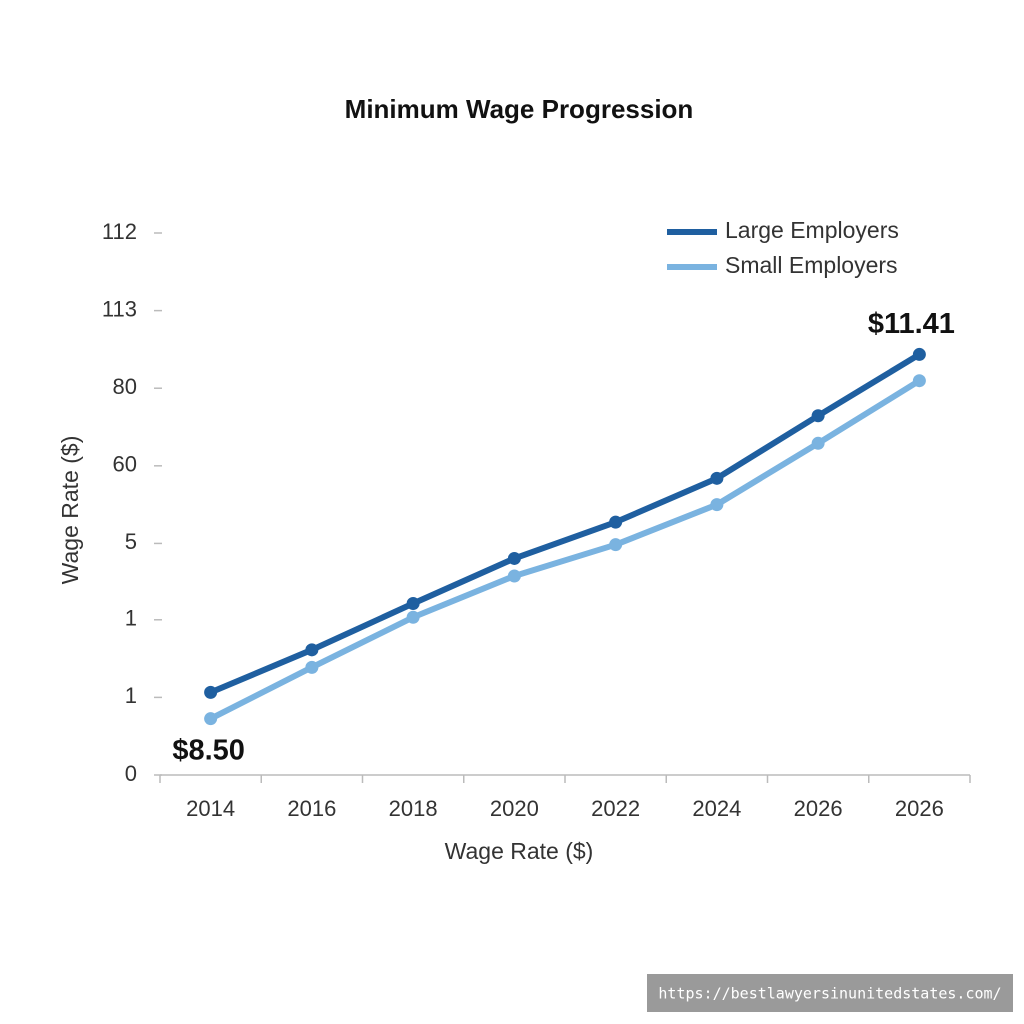 This screenshot has width=1024, height=1024. I want to click on x-tick-label: 2022, so click(615, 808).